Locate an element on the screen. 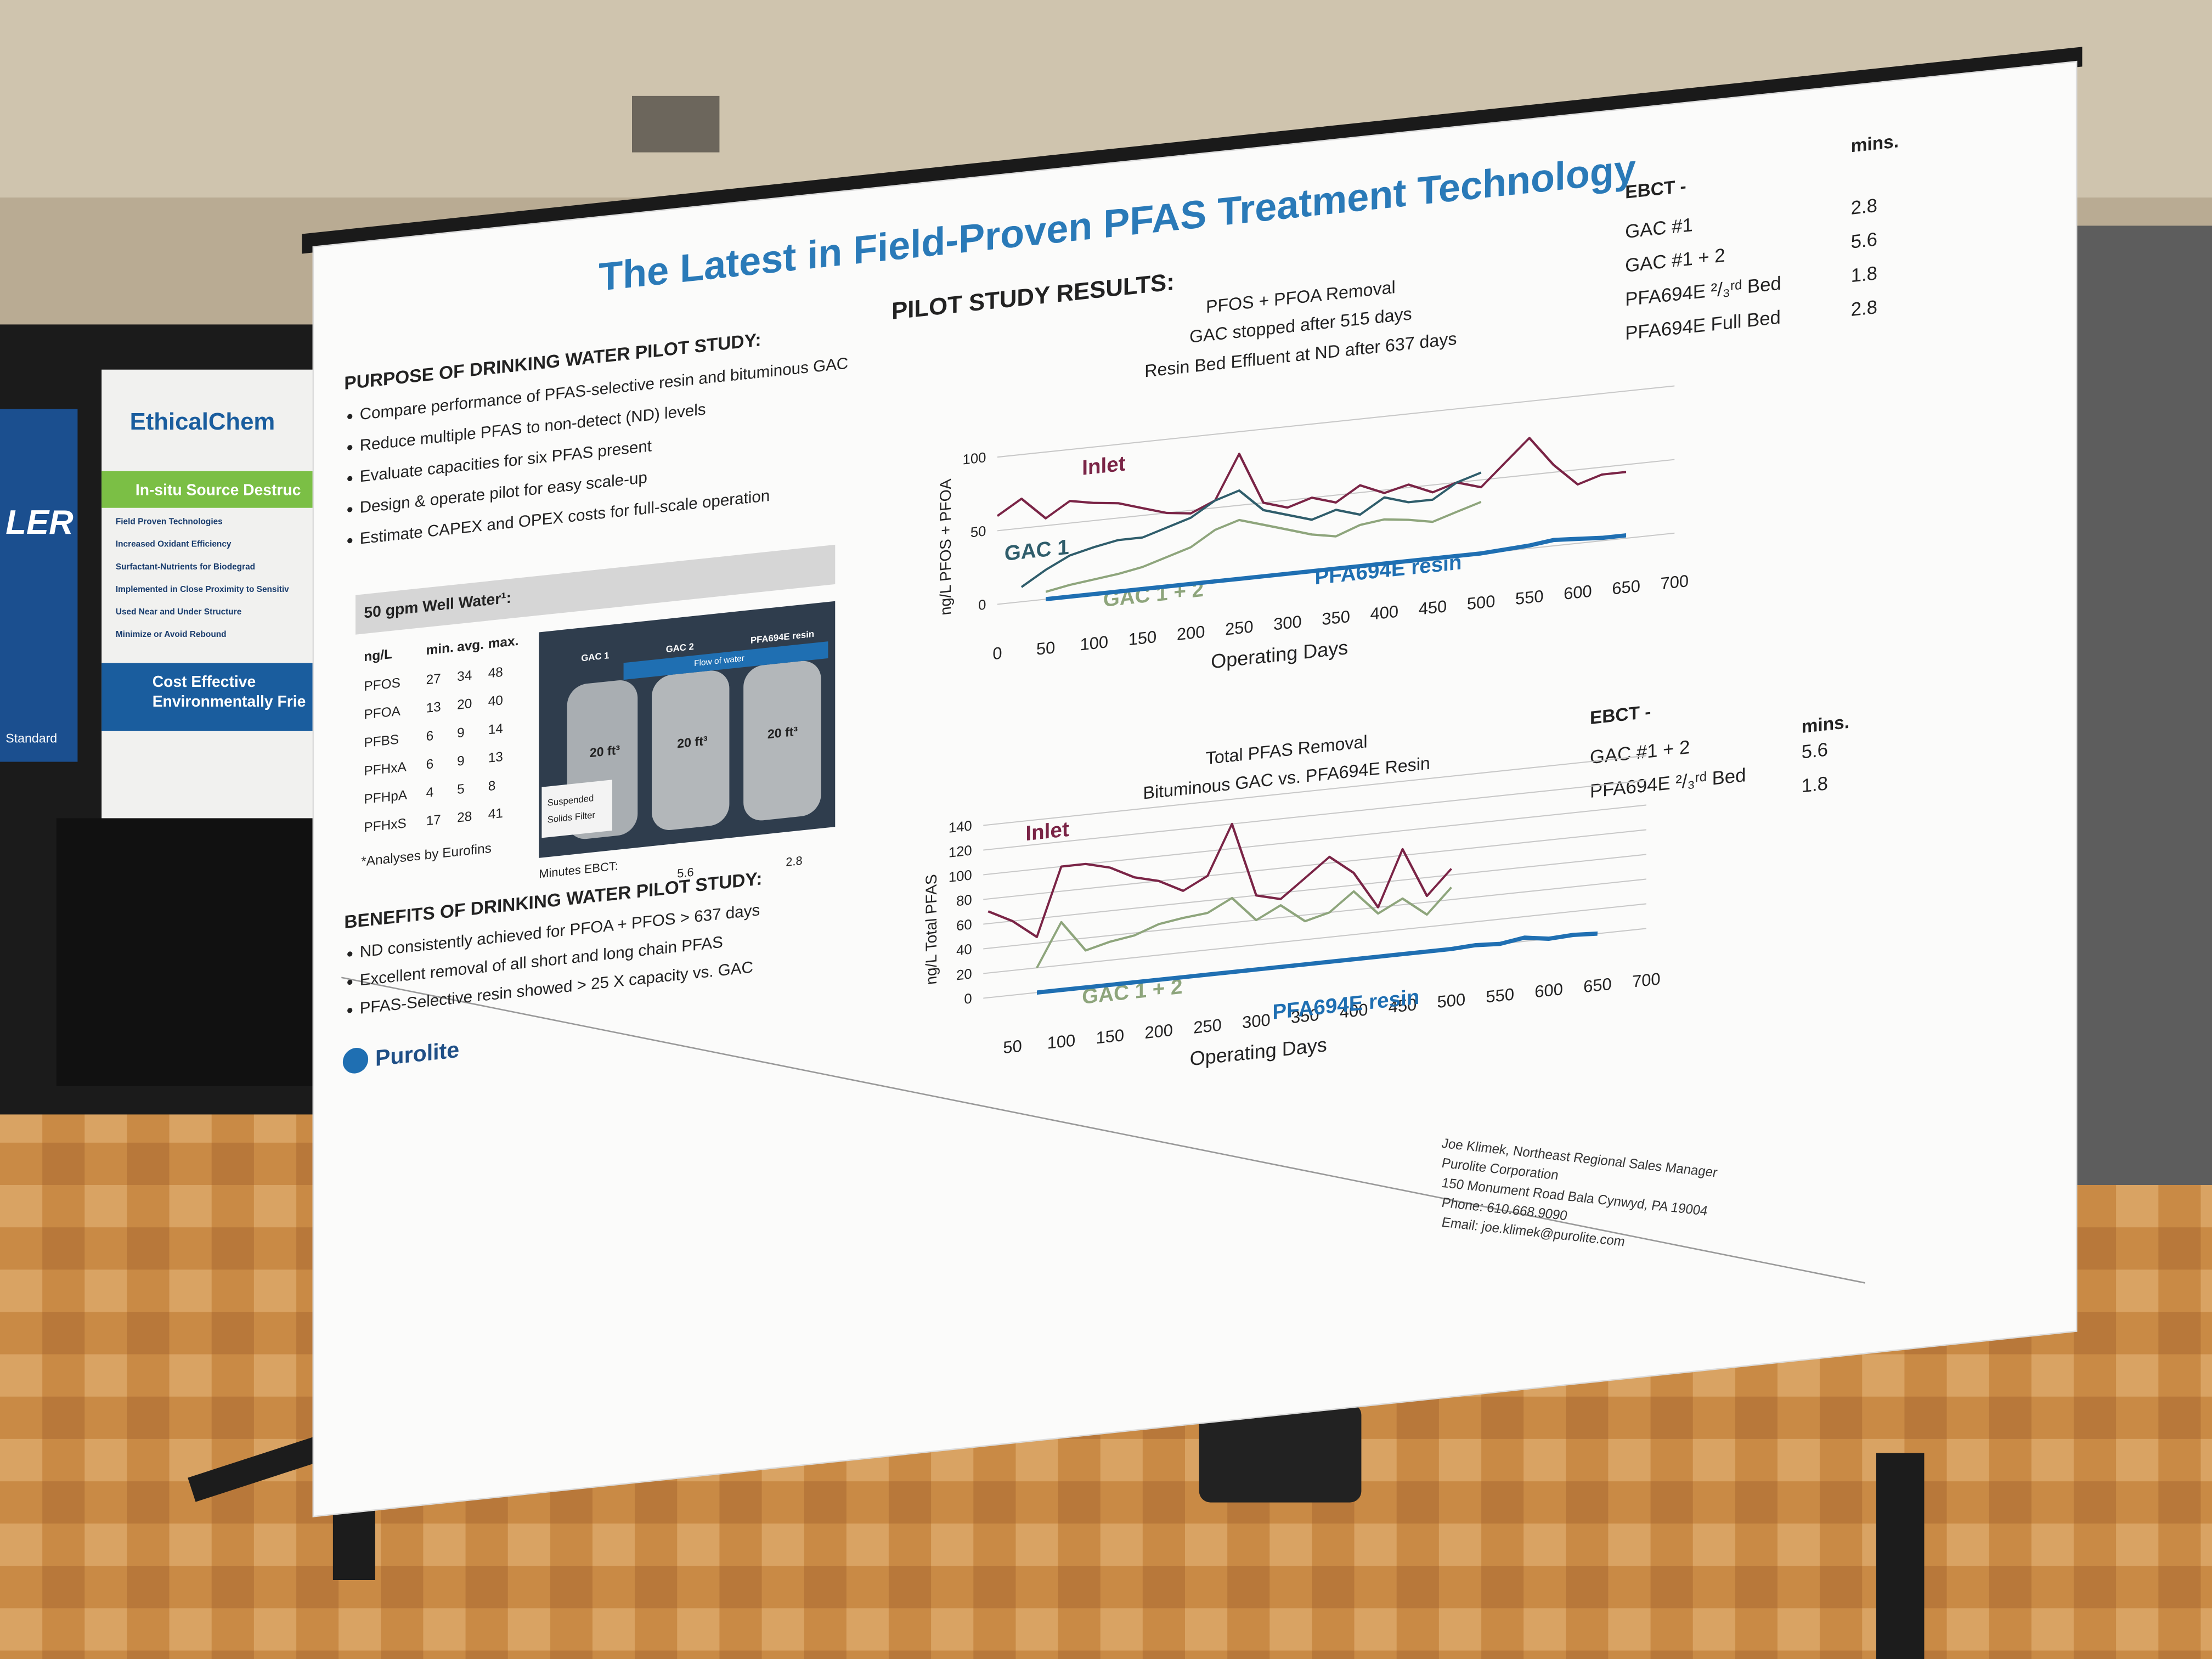  table-cell: 48 is located at coordinates (496, 673).